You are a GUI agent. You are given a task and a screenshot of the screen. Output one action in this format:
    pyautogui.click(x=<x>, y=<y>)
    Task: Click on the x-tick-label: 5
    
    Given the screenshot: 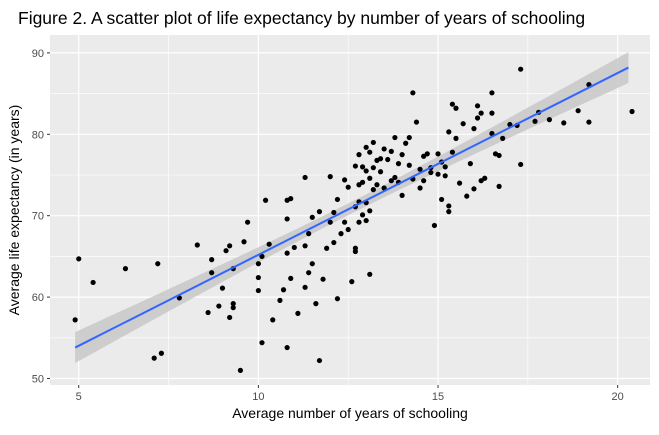 What is the action you would take?
    pyautogui.click(x=79, y=397)
    